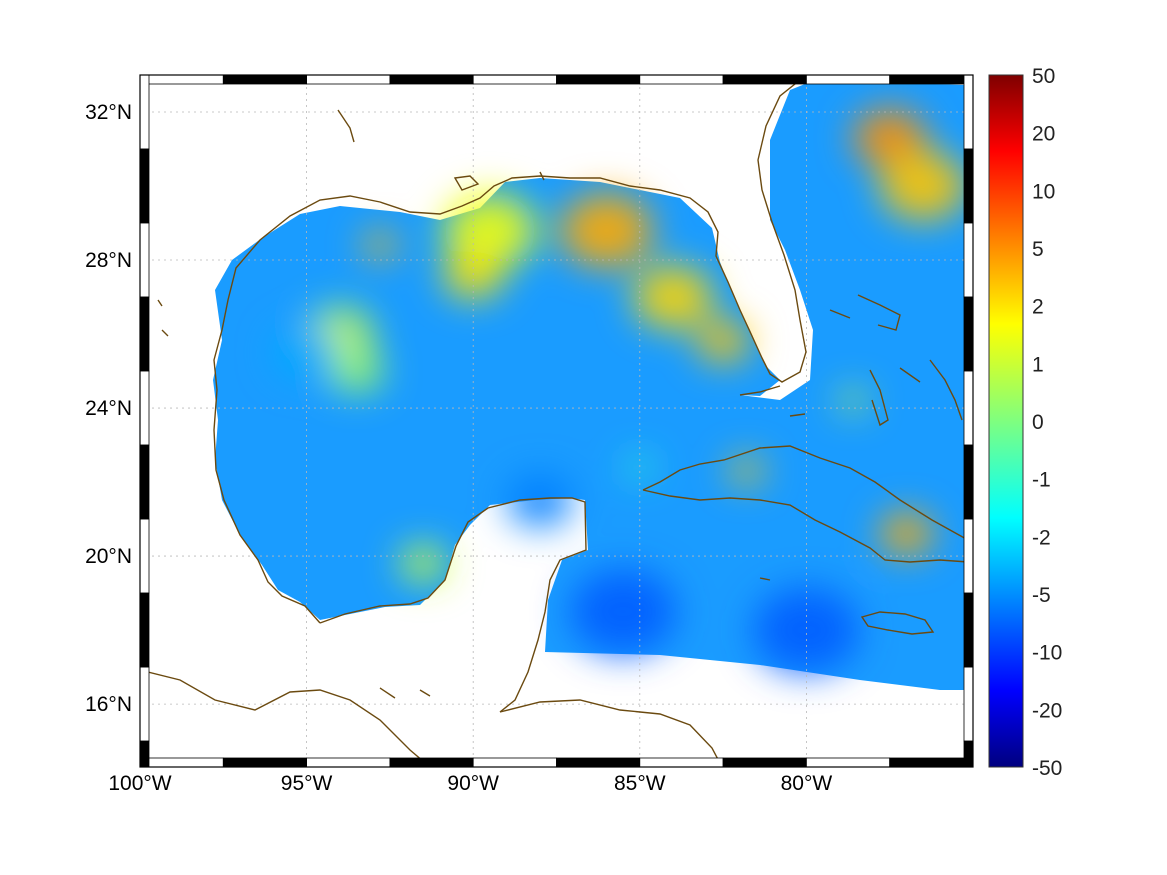 Image resolution: width=1167 pixels, height=875 pixels. Describe the element at coordinates (1047, 653) in the screenshot. I see `colorbar-tick-label: -10` at that location.